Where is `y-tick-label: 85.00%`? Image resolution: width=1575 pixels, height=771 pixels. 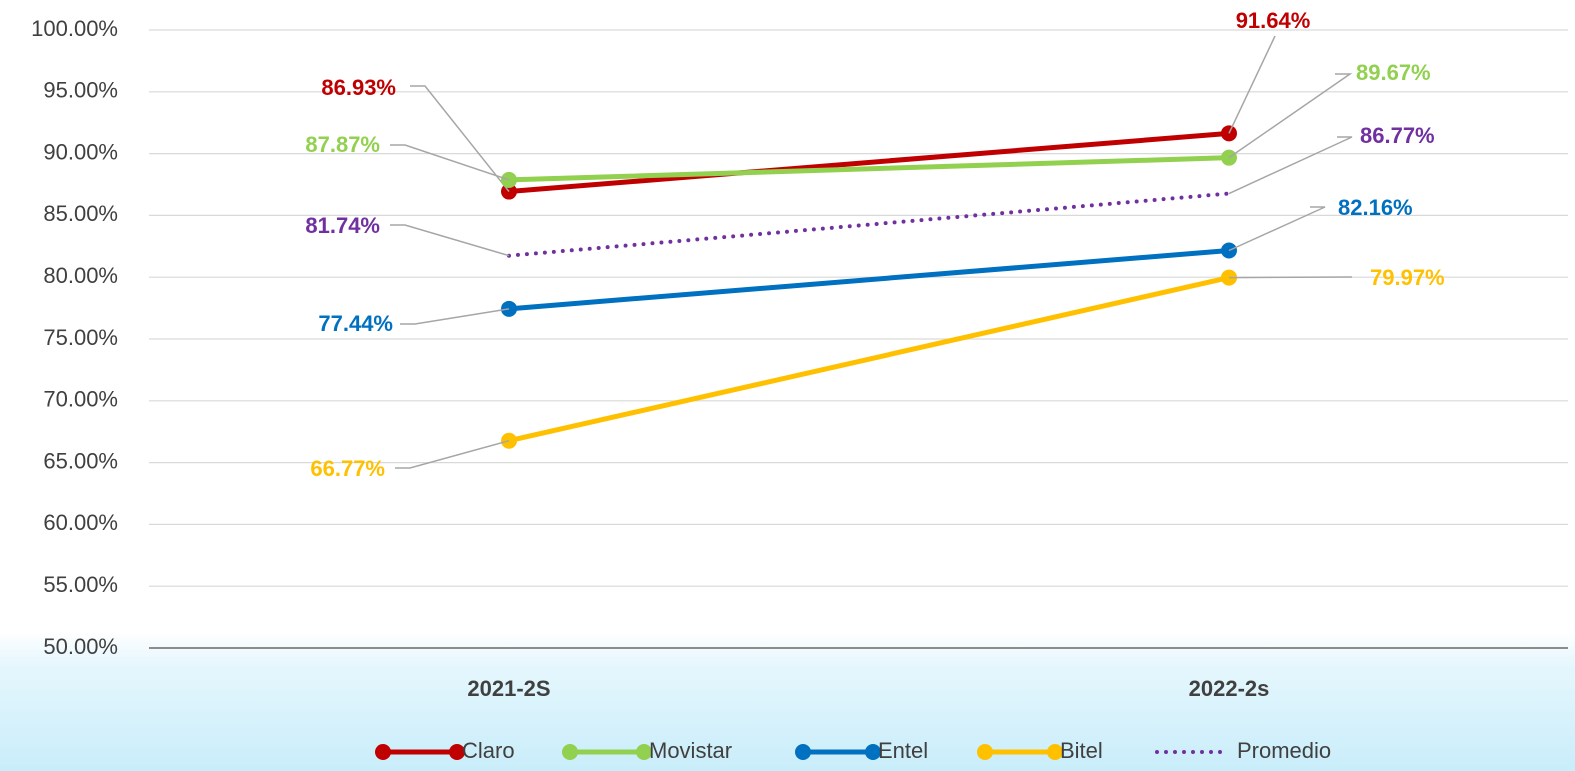
y-tick-label: 85.00% is located at coordinates (80, 213).